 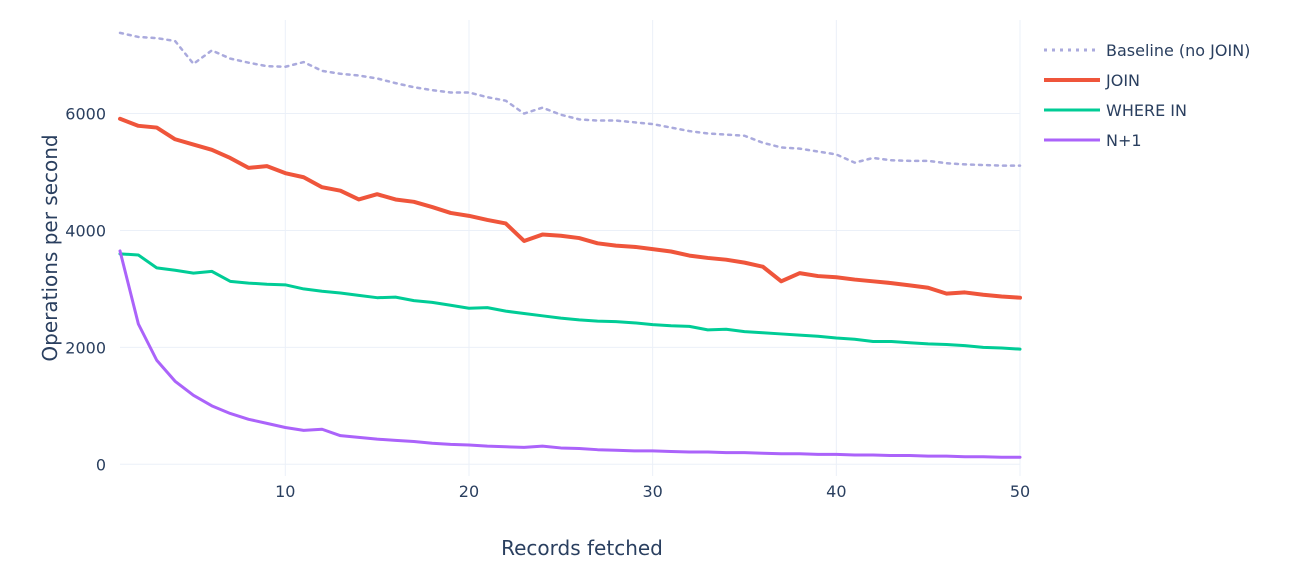 I want to click on legend-item-where-in: WHERE IN, so click(x=1115, y=110).